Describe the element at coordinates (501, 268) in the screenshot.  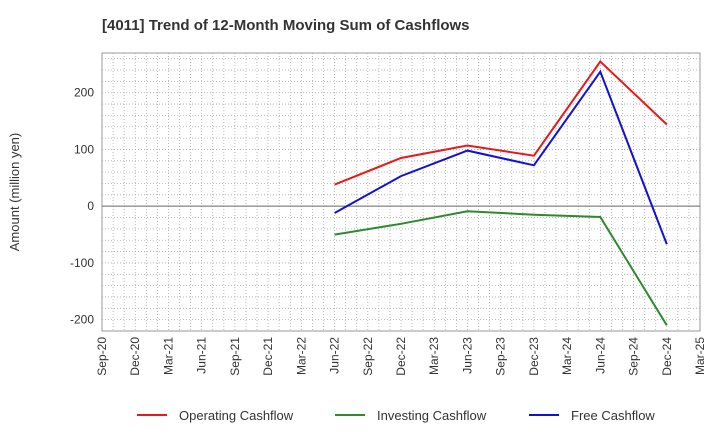
I see `series-line-investing-cashflow` at that location.